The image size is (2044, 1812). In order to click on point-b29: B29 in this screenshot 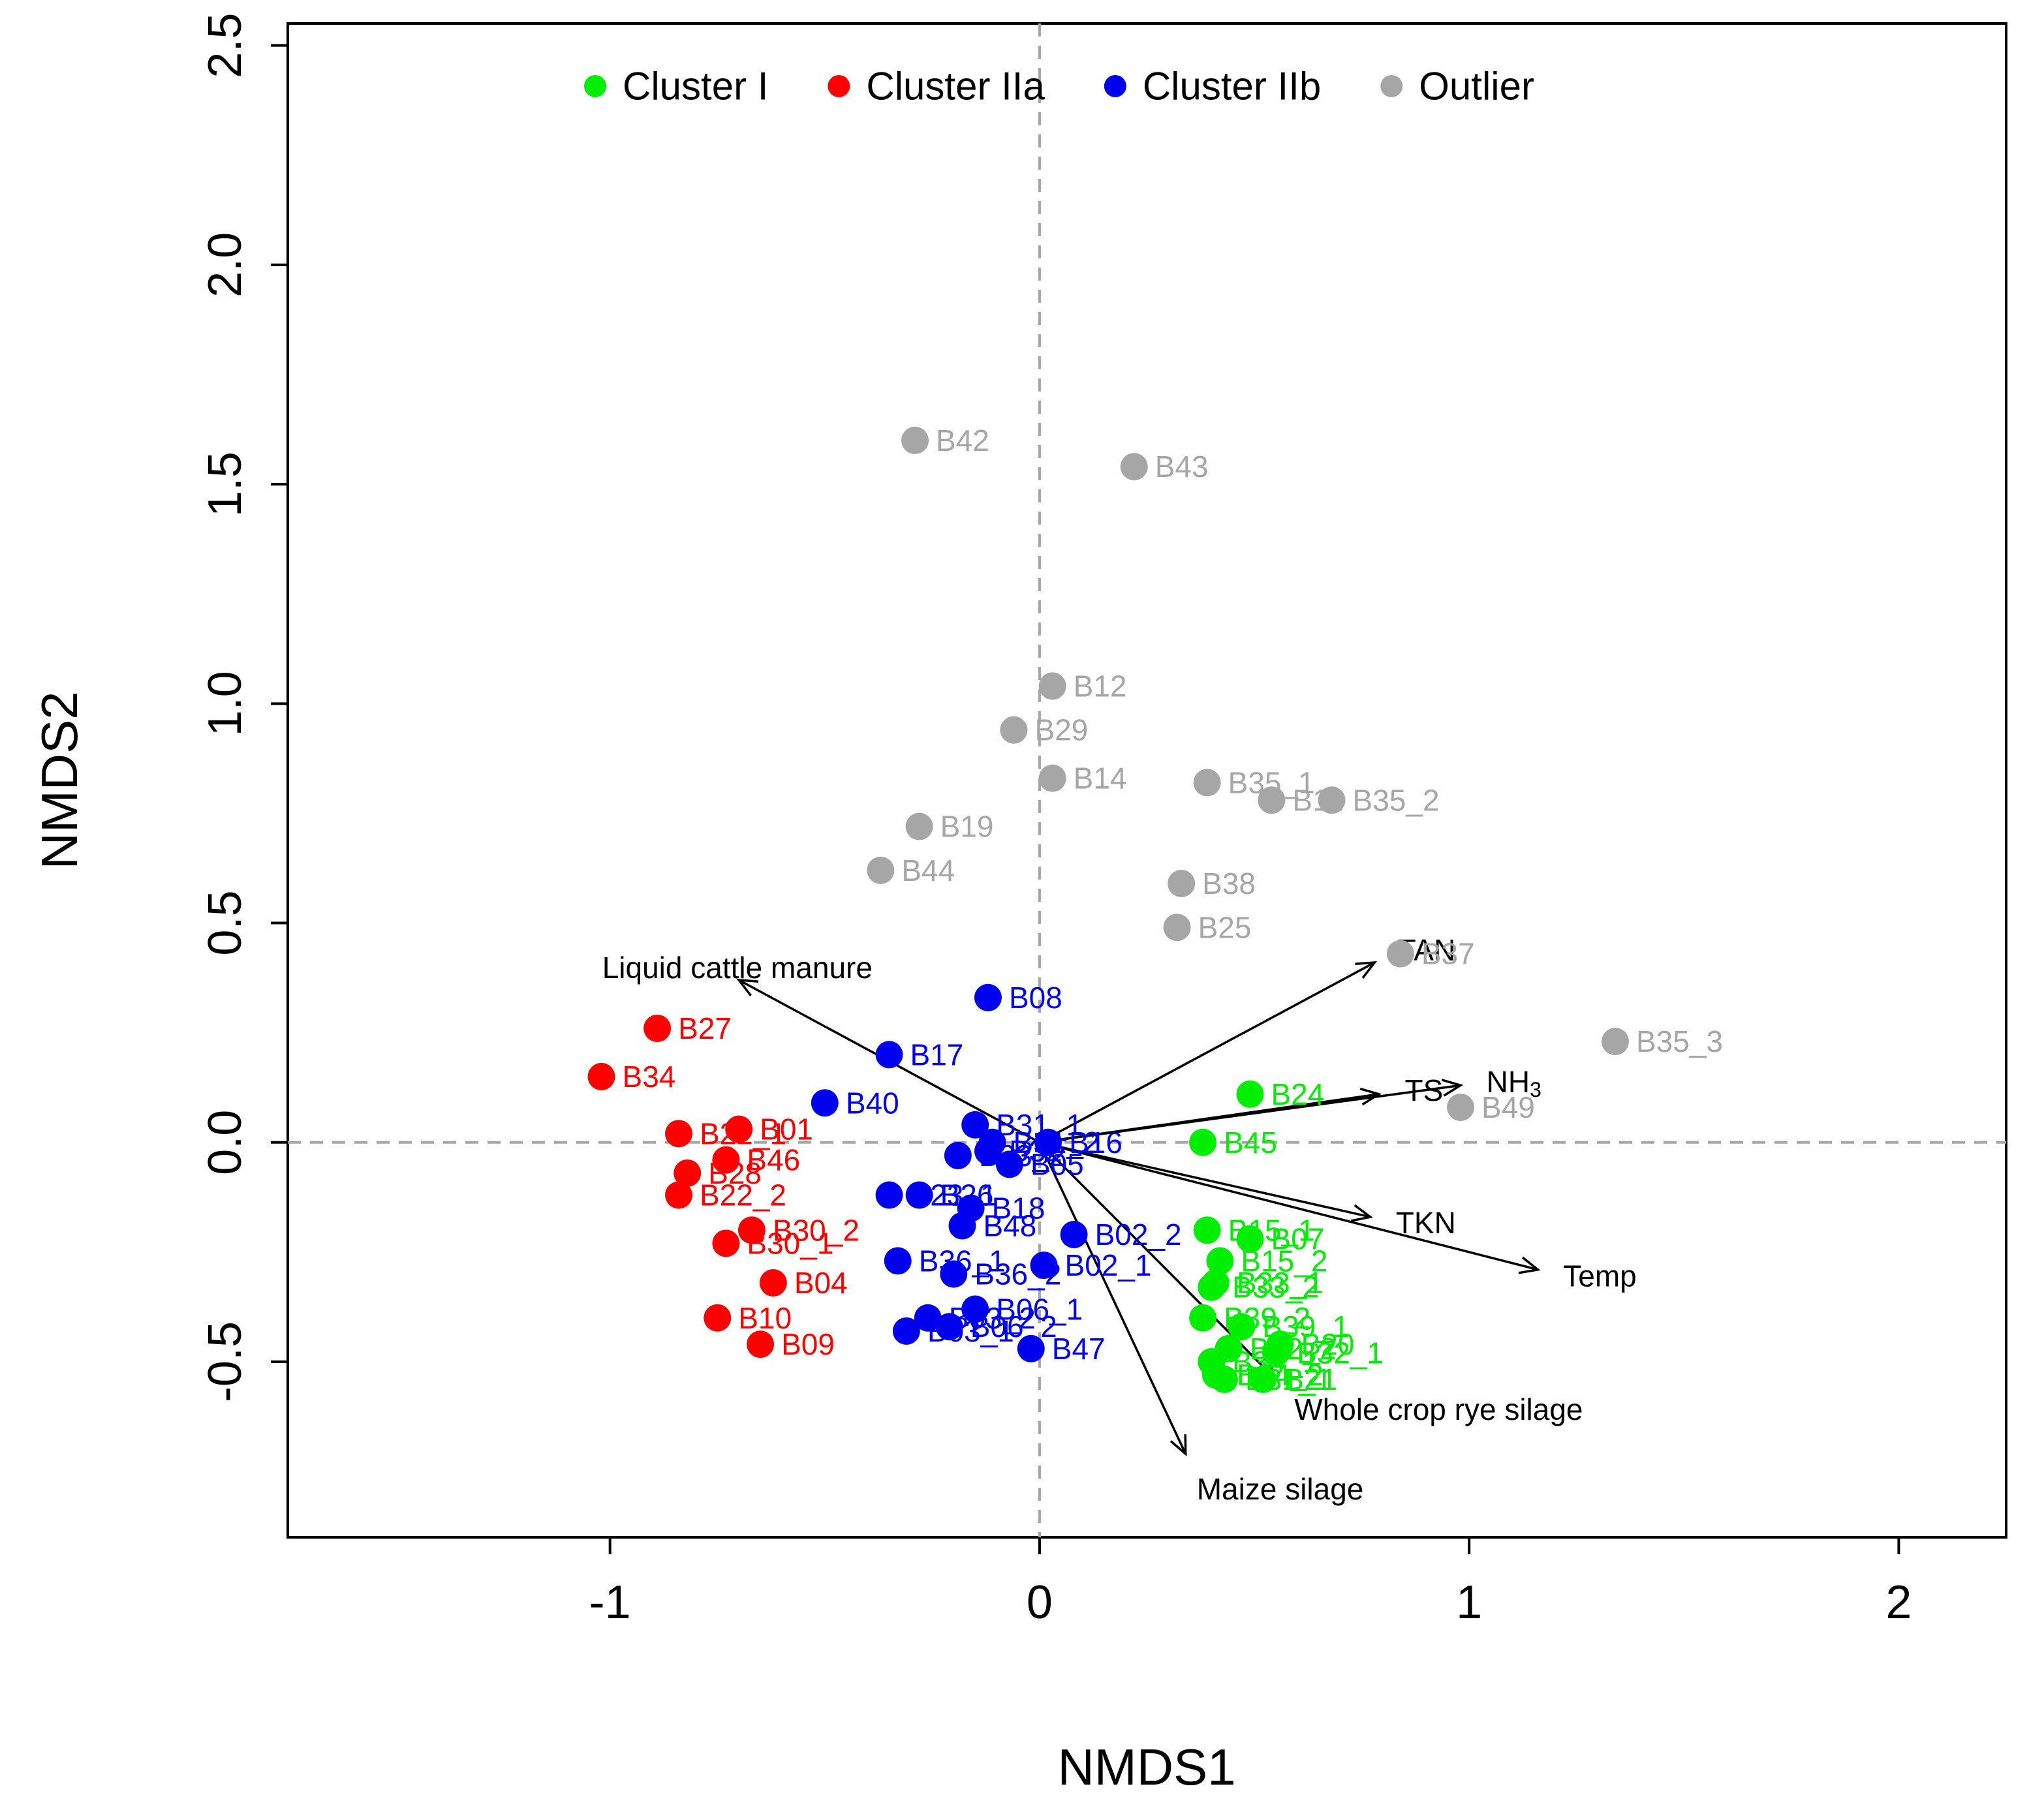, I will do `click(1044, 730)`.